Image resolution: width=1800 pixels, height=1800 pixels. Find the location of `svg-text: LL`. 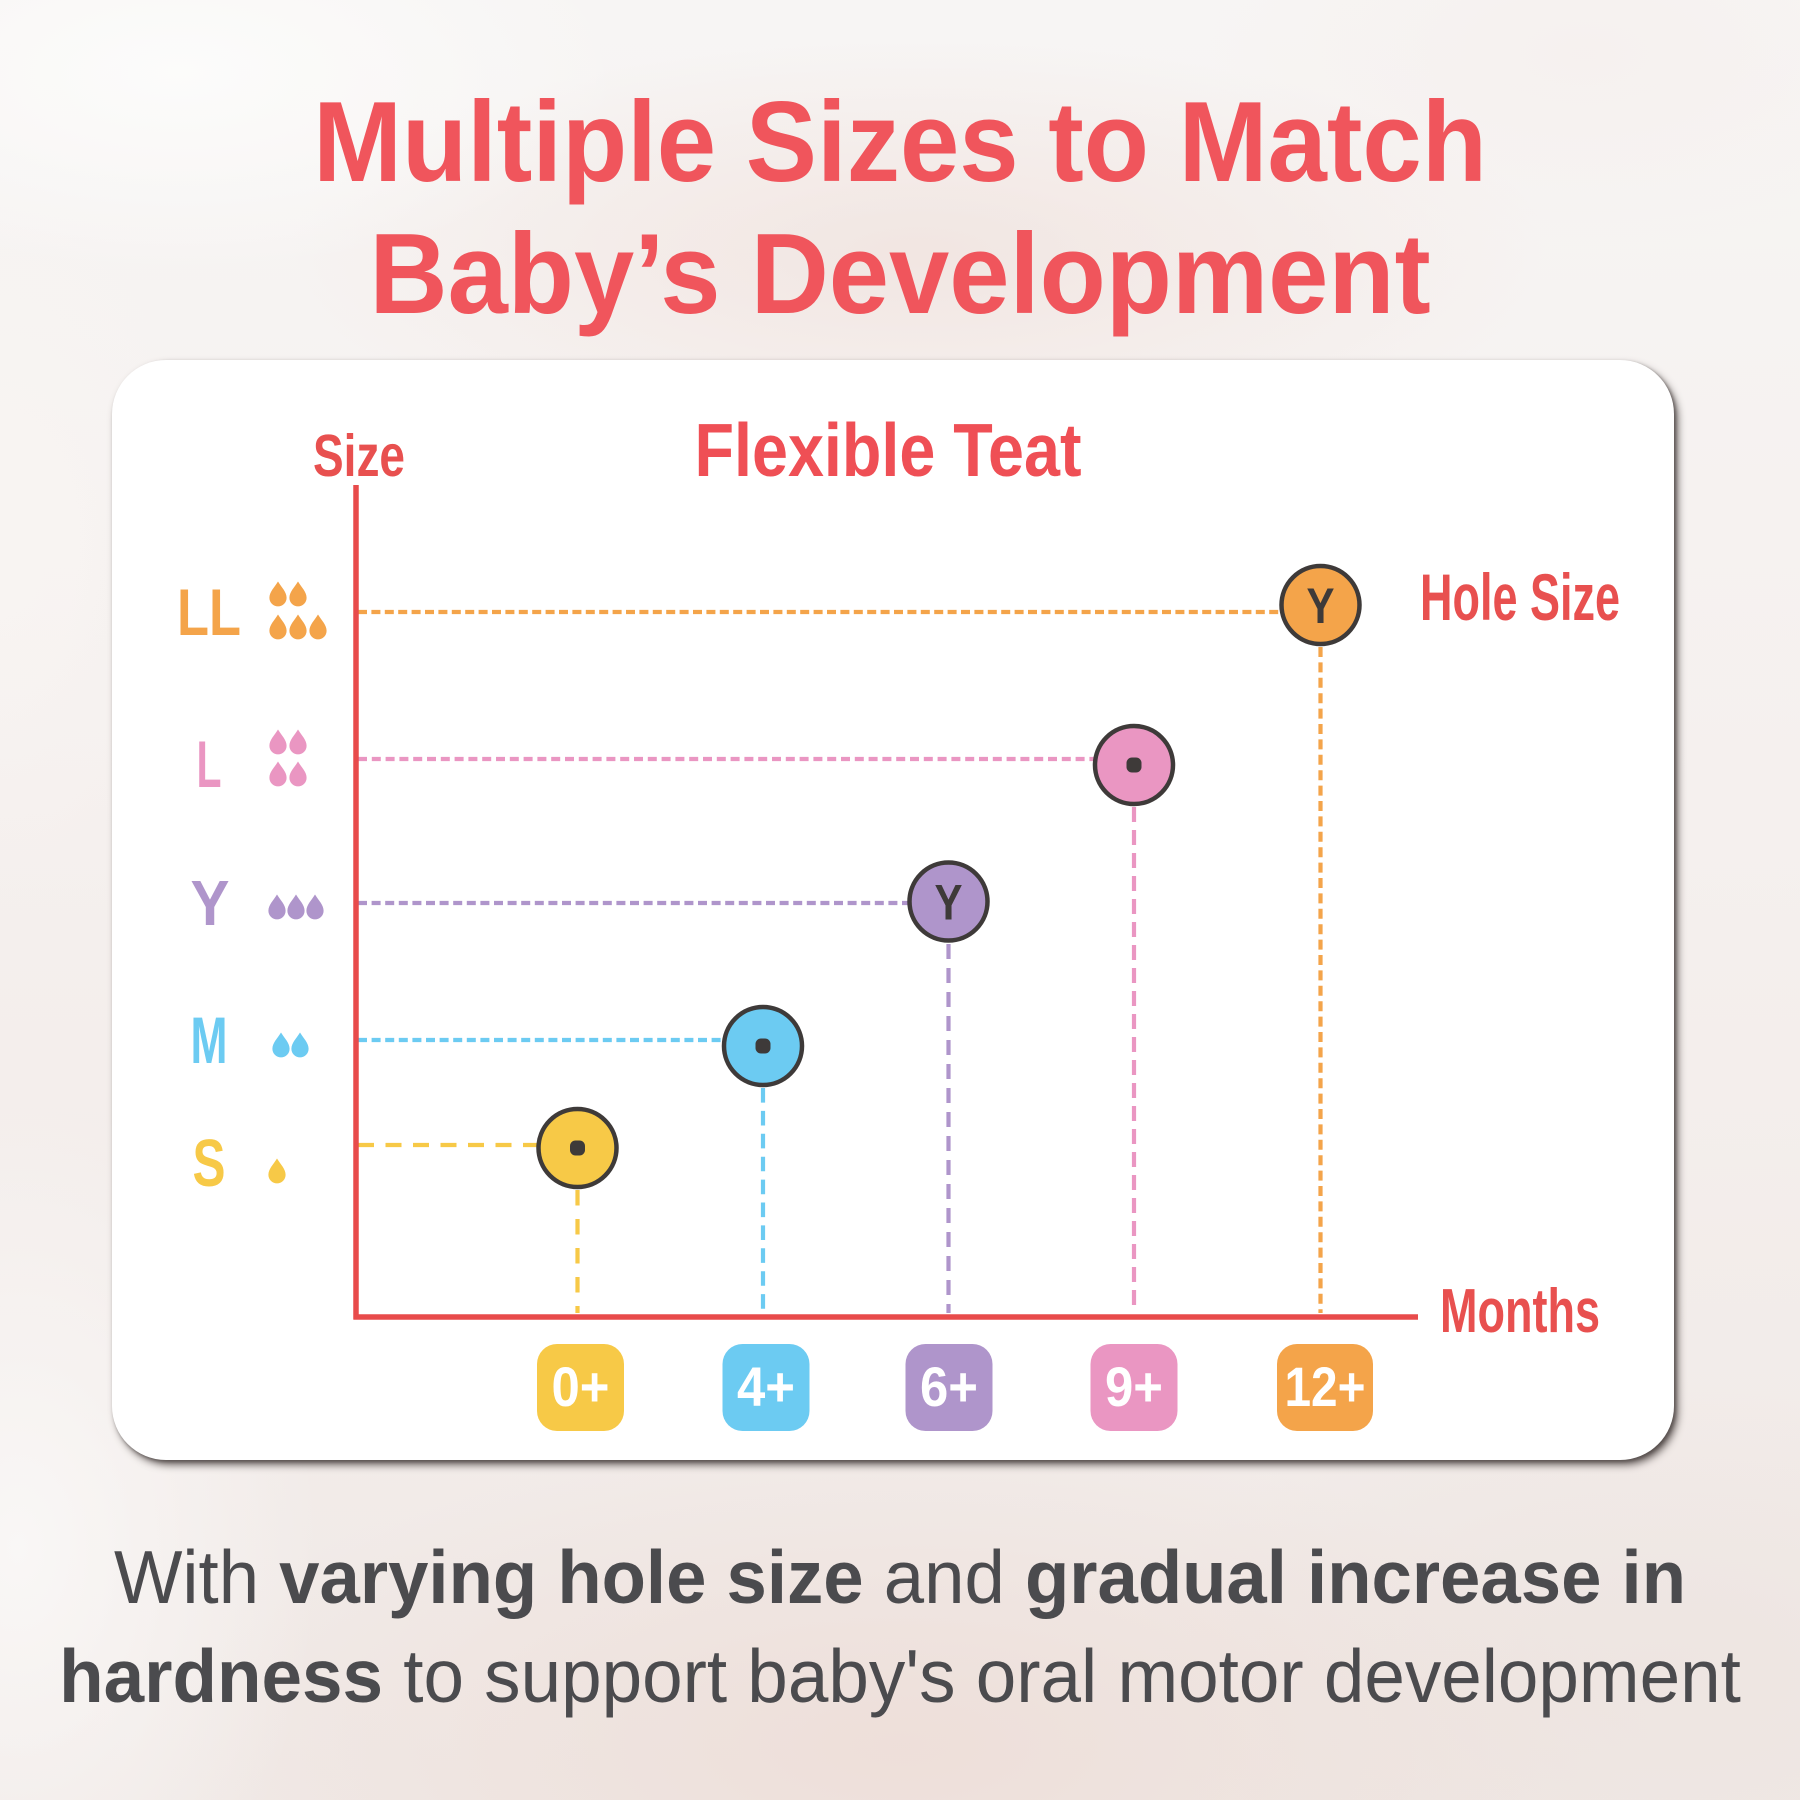

svg-text: LL is located at coordinates (209, 612).